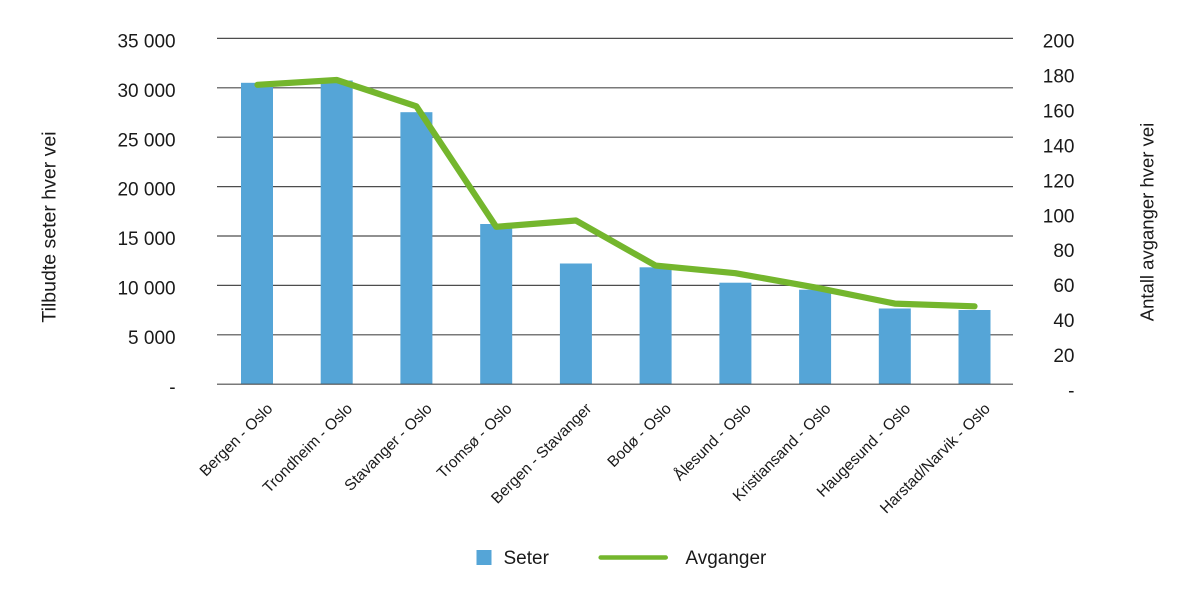 Image resolution: width=1200 pixels, height=594 pixels. What do you see at coordinates (146, 42) in the screenshot?
I see `svg-text: 35 000` at bounding box center [146, 42].